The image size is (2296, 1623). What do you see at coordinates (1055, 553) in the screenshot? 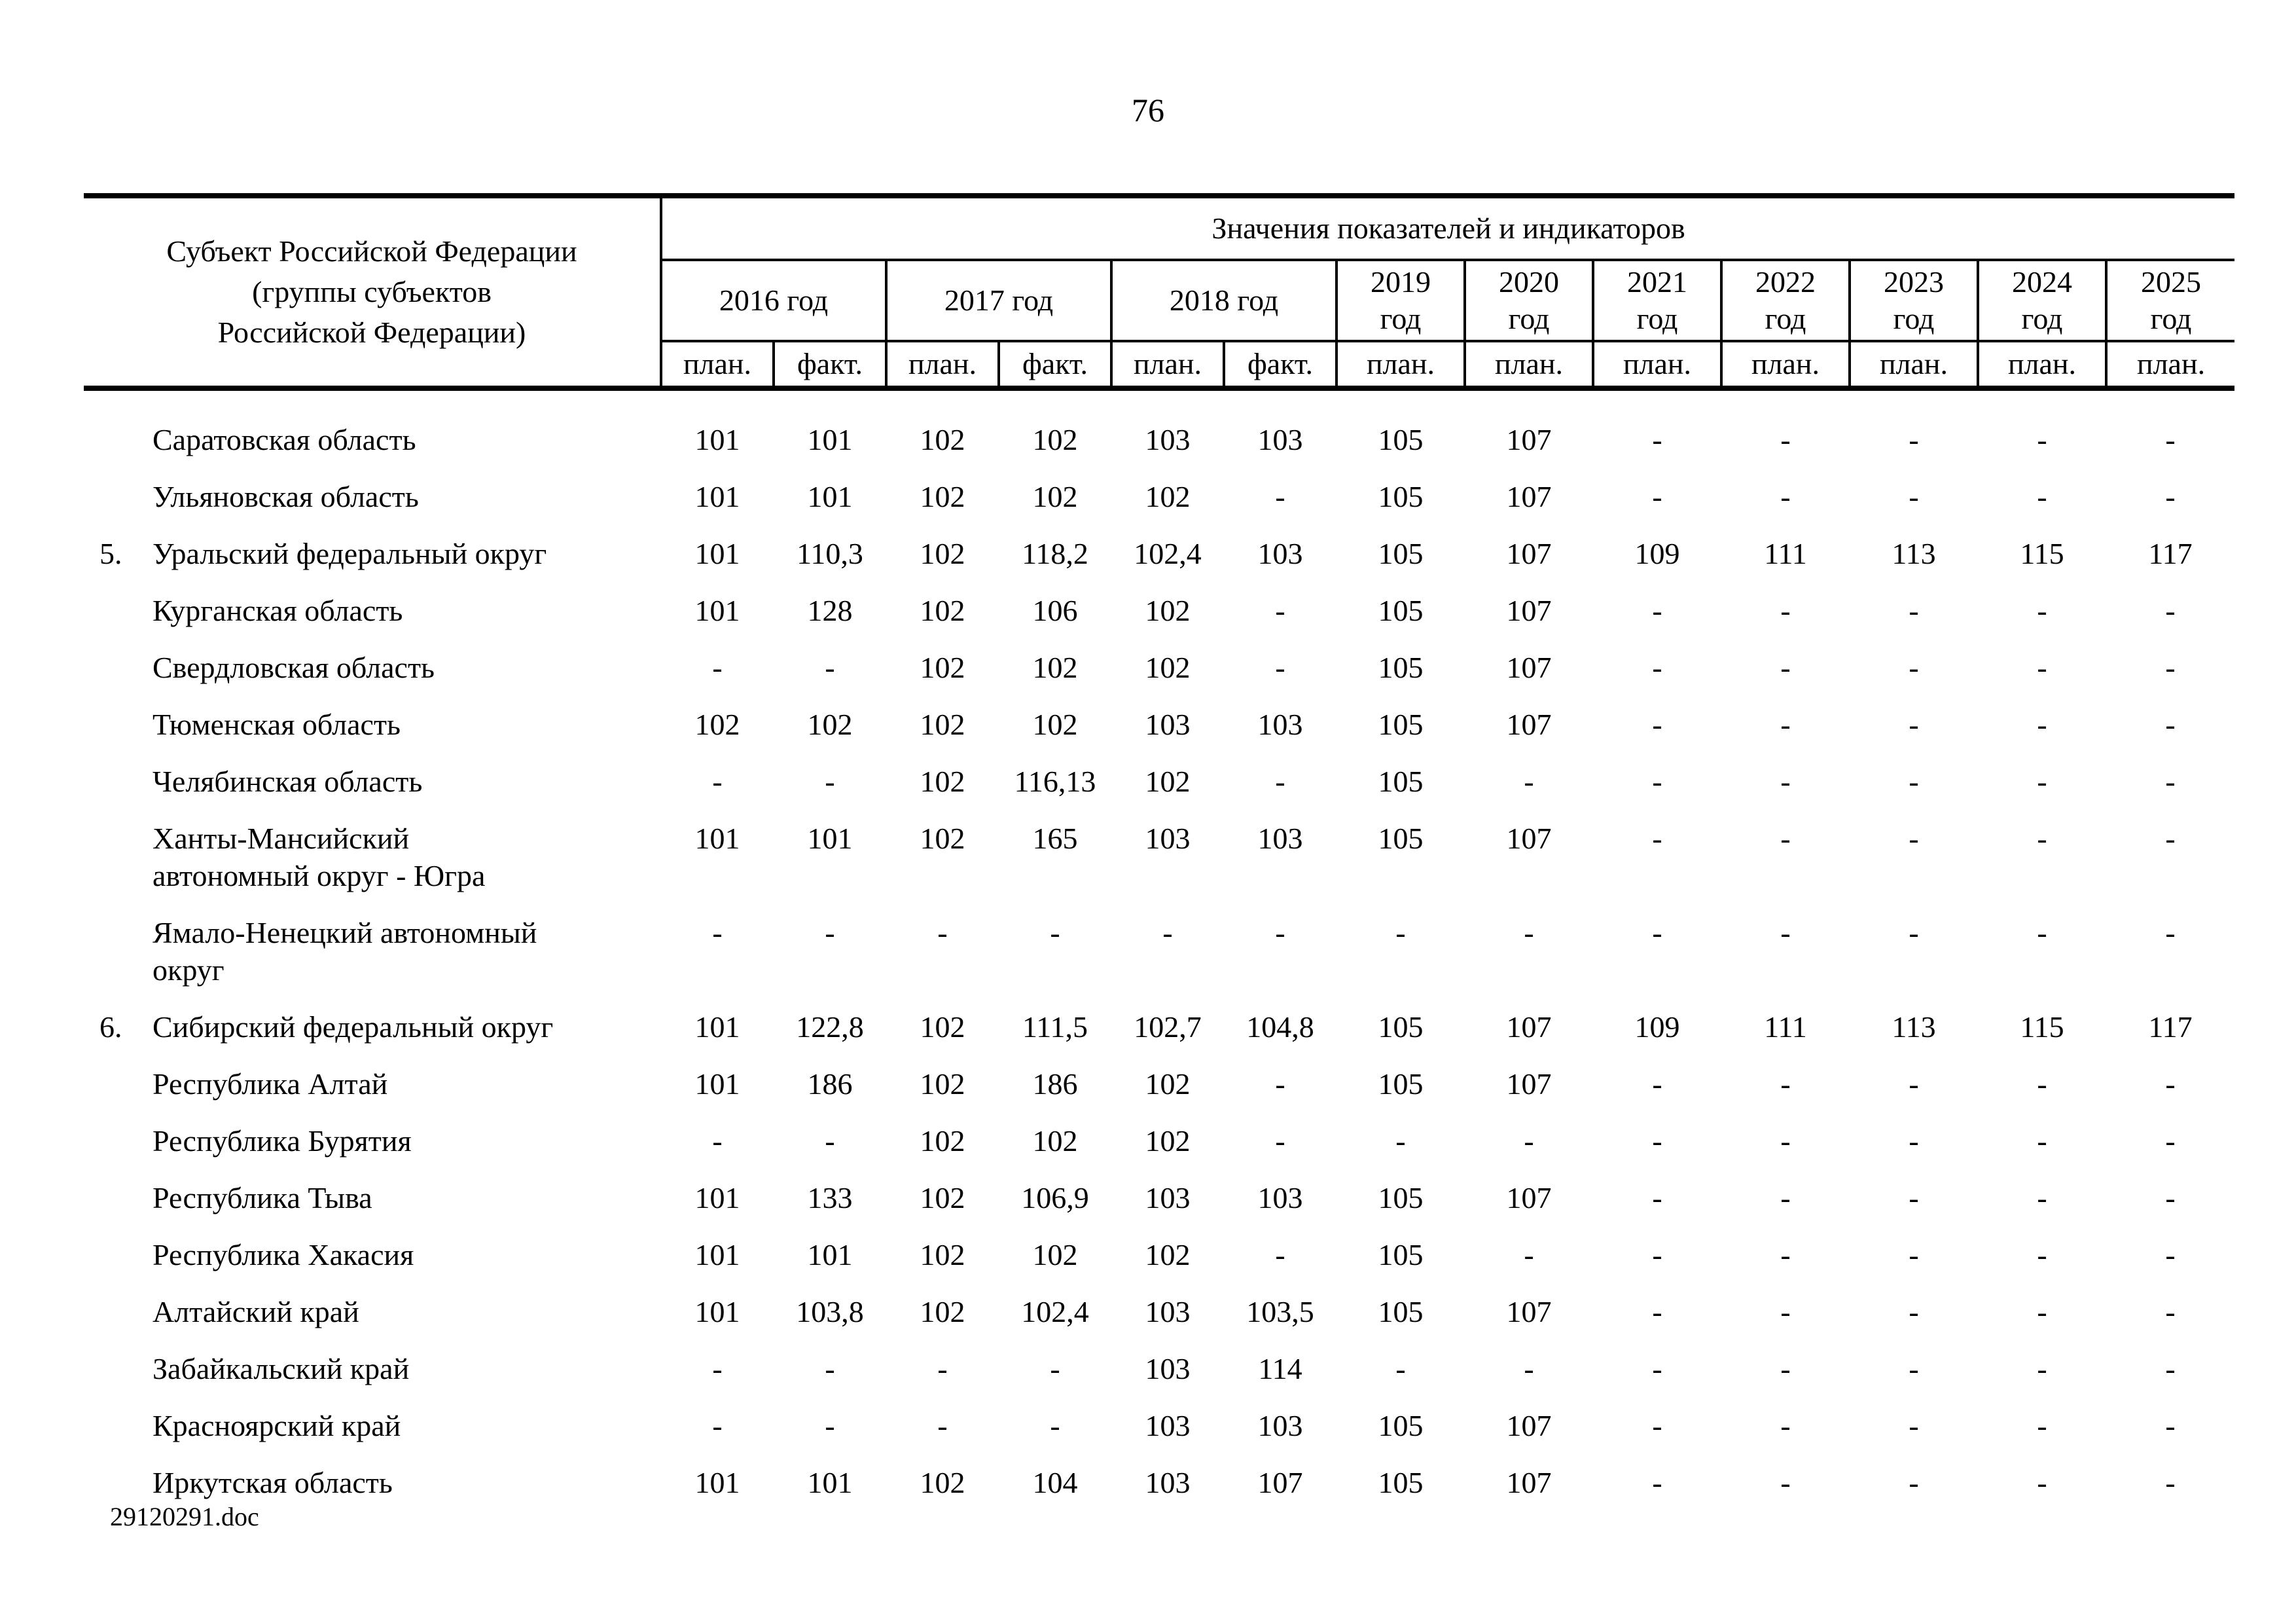
I see `value-cell-3: 118,2` at bounding box center [1055, 553].